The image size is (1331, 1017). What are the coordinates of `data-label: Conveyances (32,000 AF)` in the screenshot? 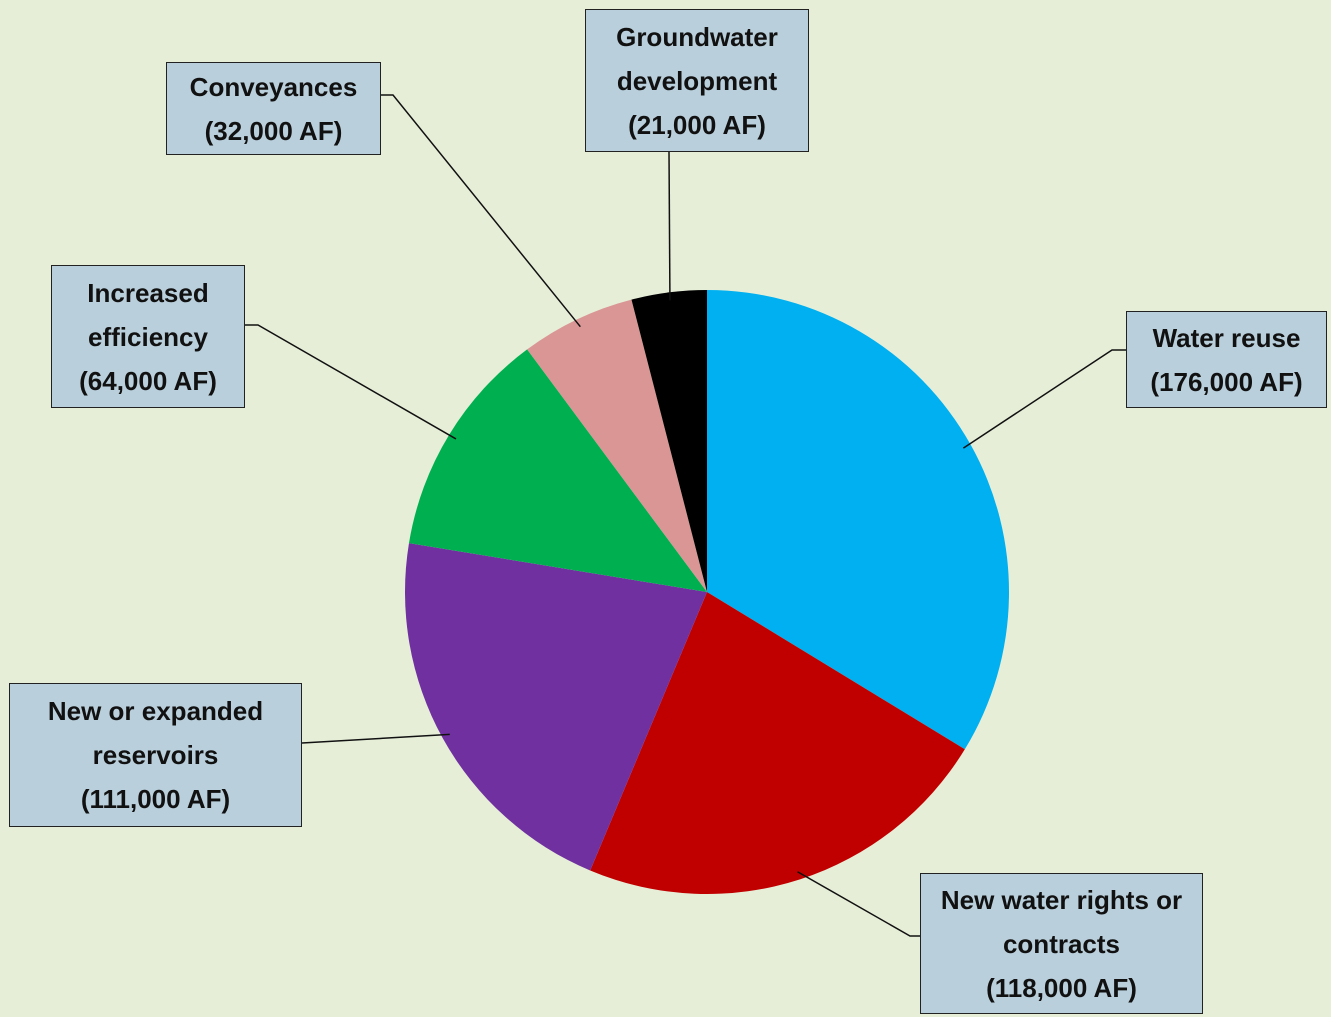 It's located at (273, 108).